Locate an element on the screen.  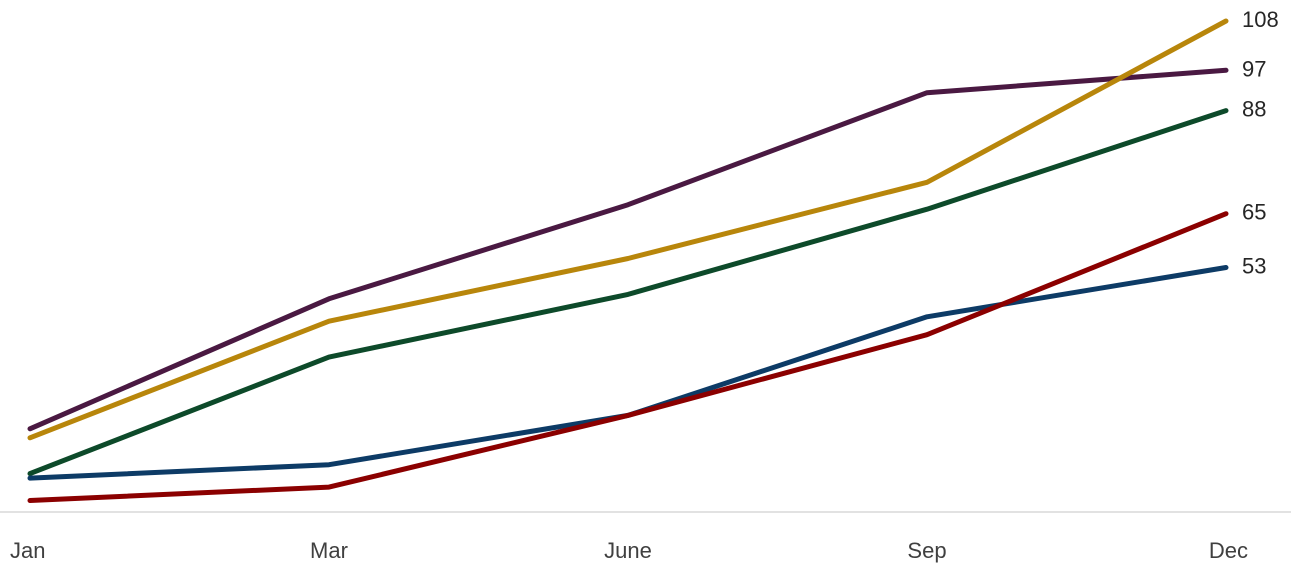
x-tick-label: Mar is located at coordinates (329, 550).